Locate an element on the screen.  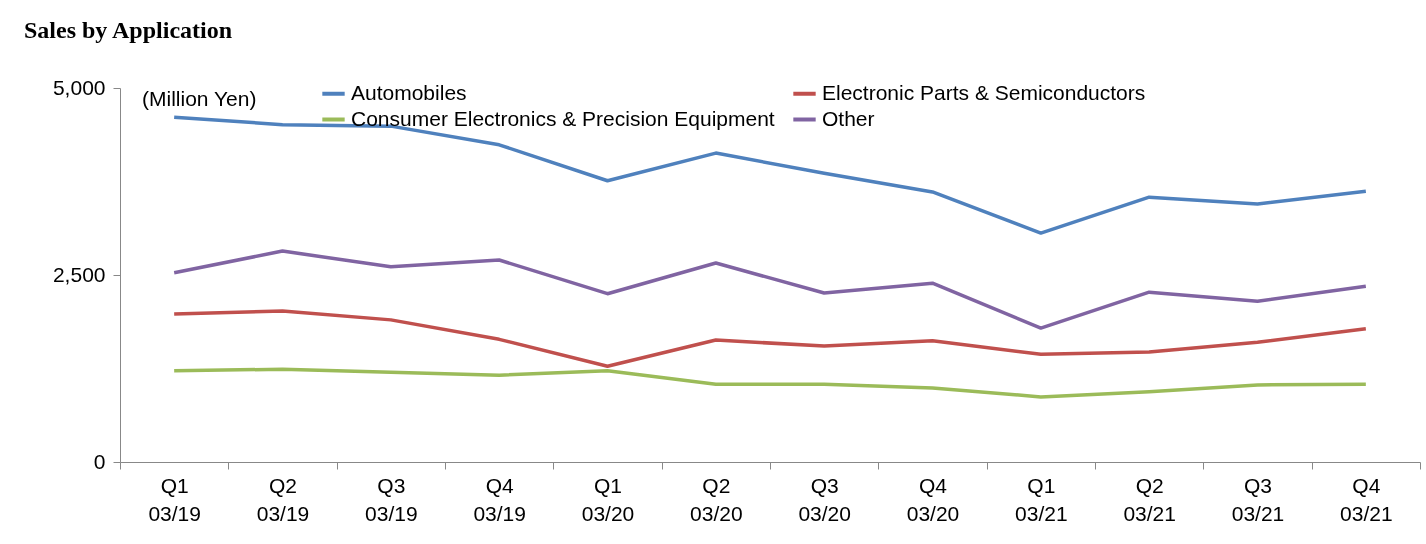
x-tick-label: Q4 03/20 is located at coordinates (933, 499).